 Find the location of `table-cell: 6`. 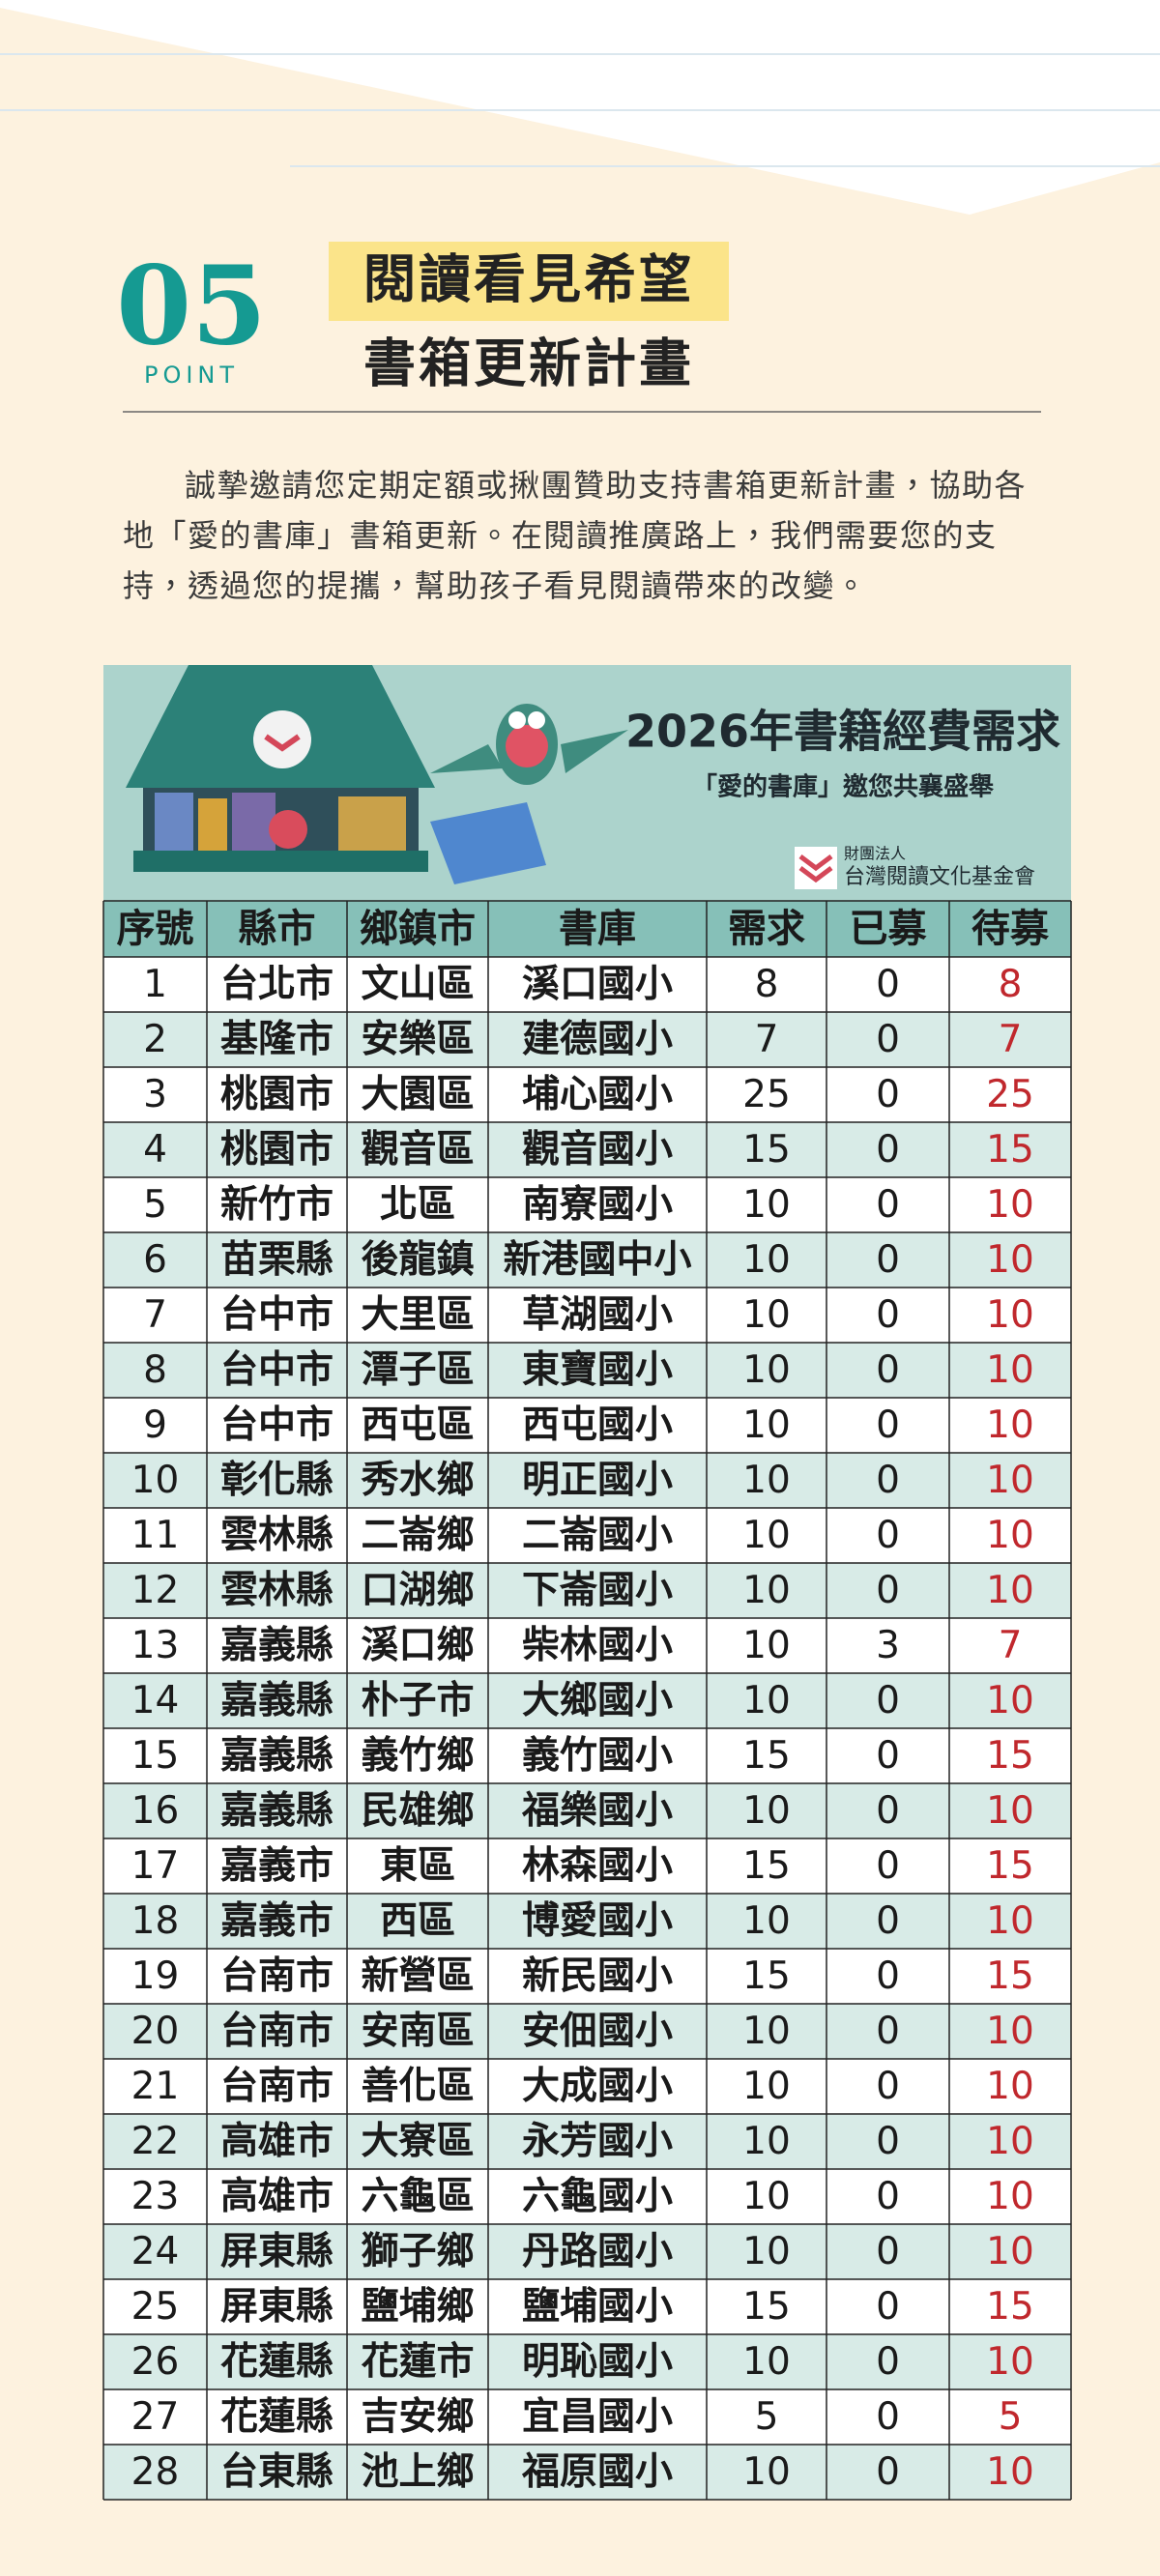

table-cell: 6 is located at coordinates (155, 1260).